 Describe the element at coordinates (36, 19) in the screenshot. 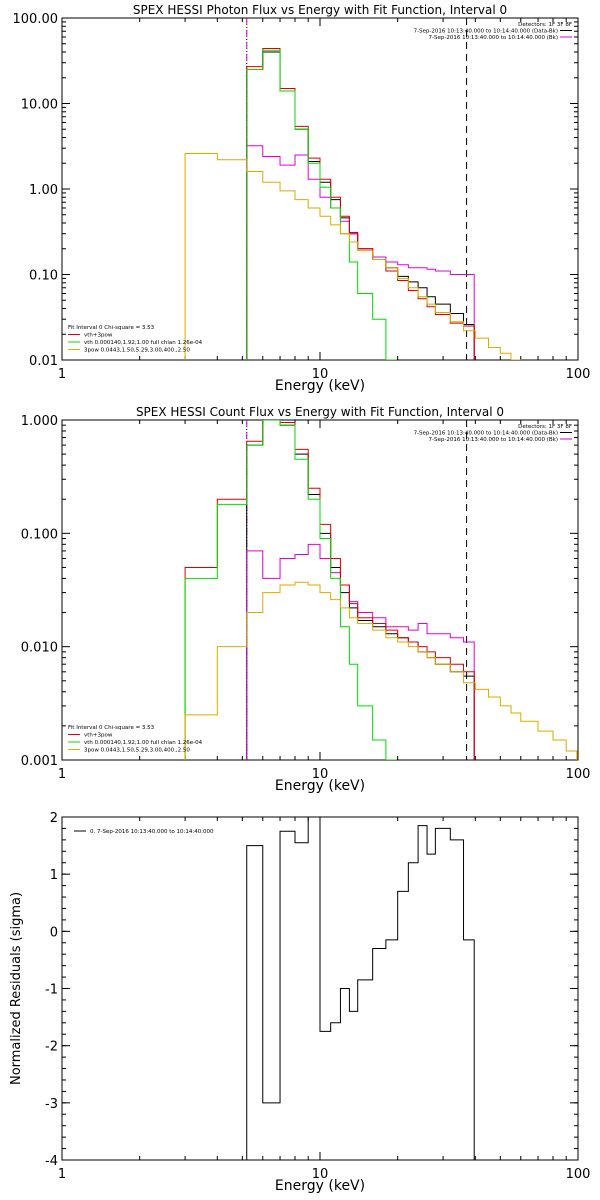

I see `y-tick-label: 100.00` at that location.